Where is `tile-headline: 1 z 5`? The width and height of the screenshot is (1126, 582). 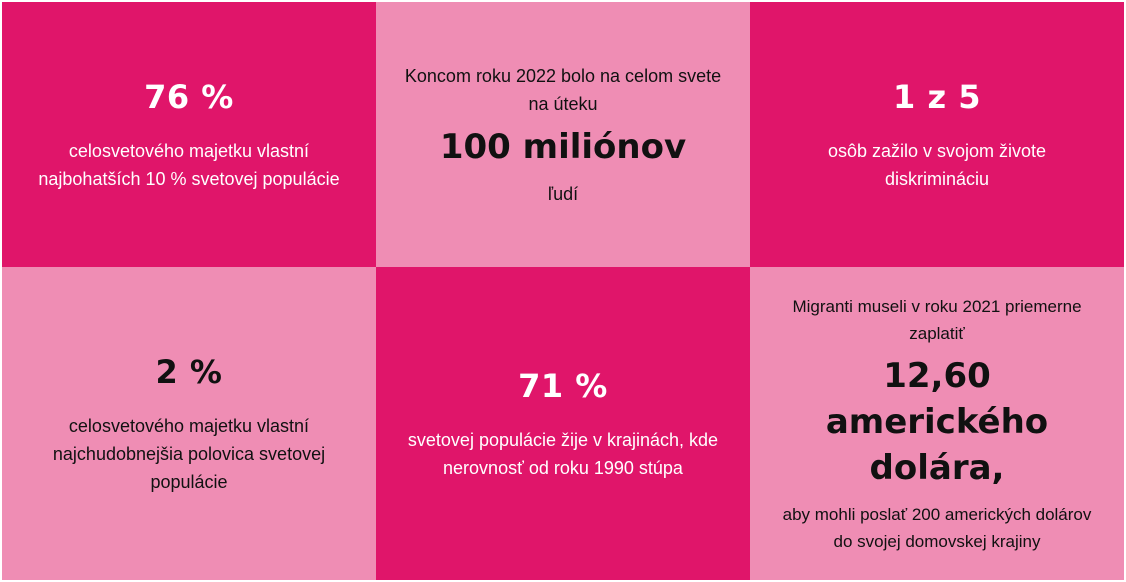
tile-headline: 1 z 5 is located at coordinates (937, 96).